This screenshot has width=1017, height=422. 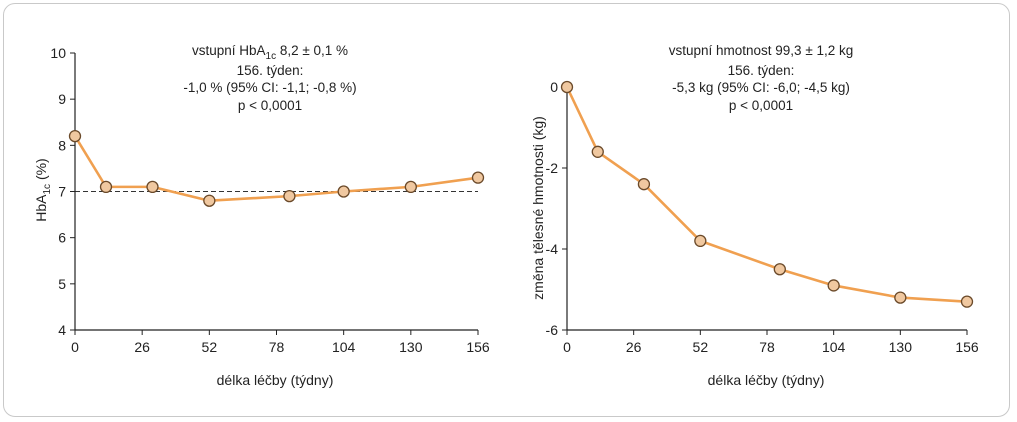 I want to click on y-tick-label: 9, so click(x=62, y=99).